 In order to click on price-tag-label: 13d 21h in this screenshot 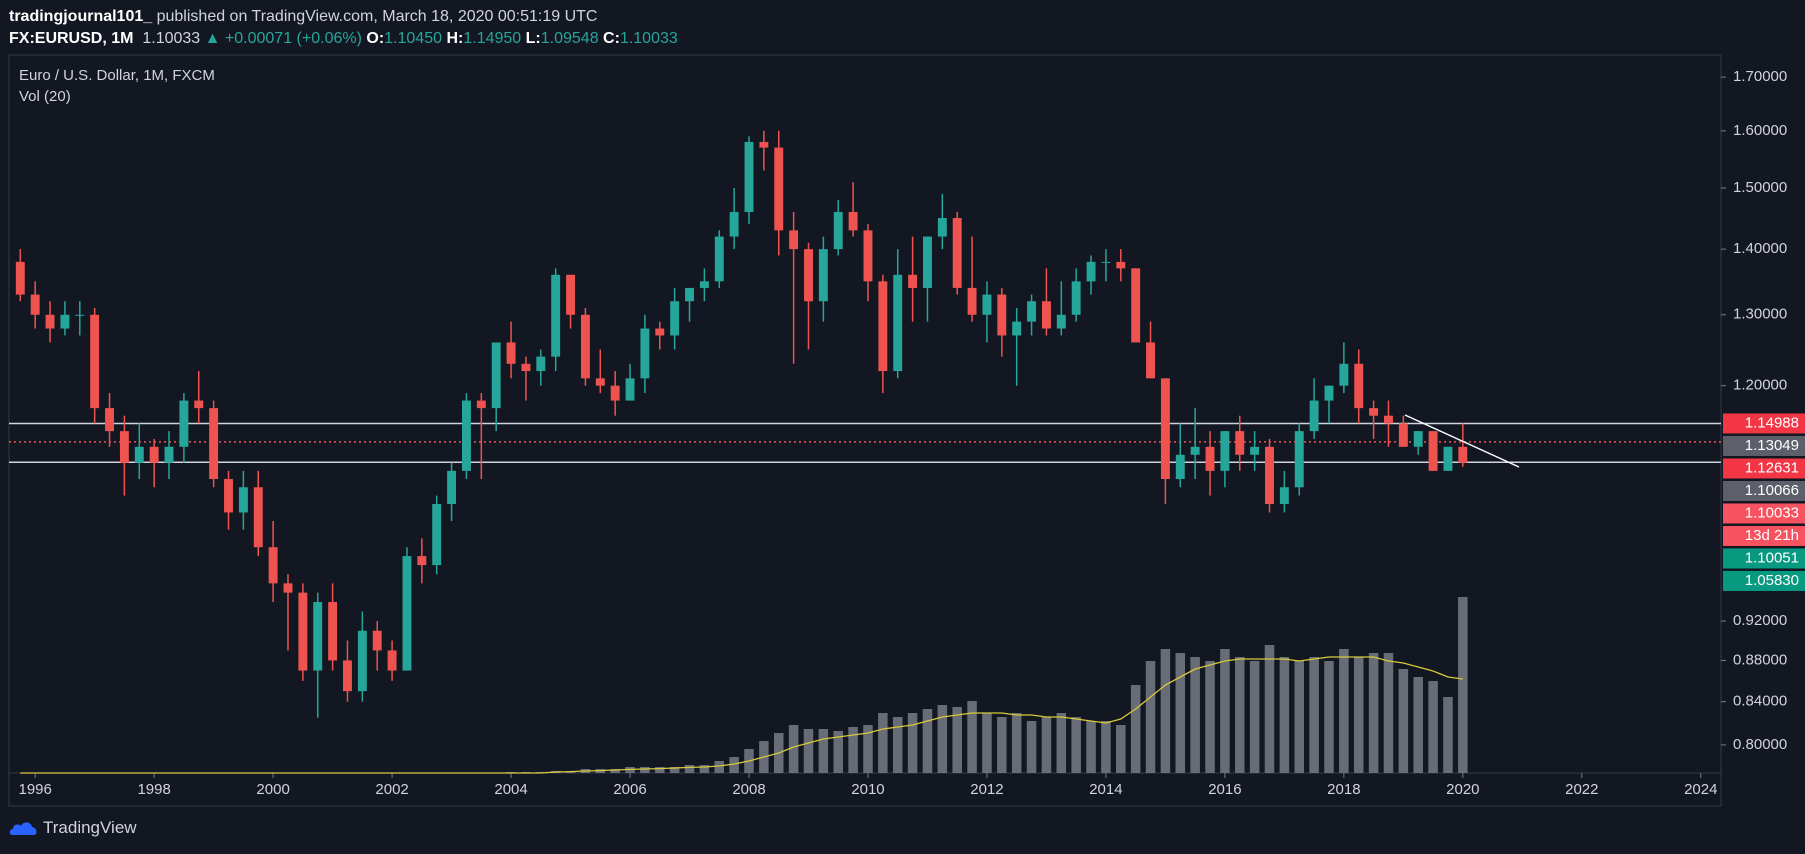, I will do `click(1772, 535)`.